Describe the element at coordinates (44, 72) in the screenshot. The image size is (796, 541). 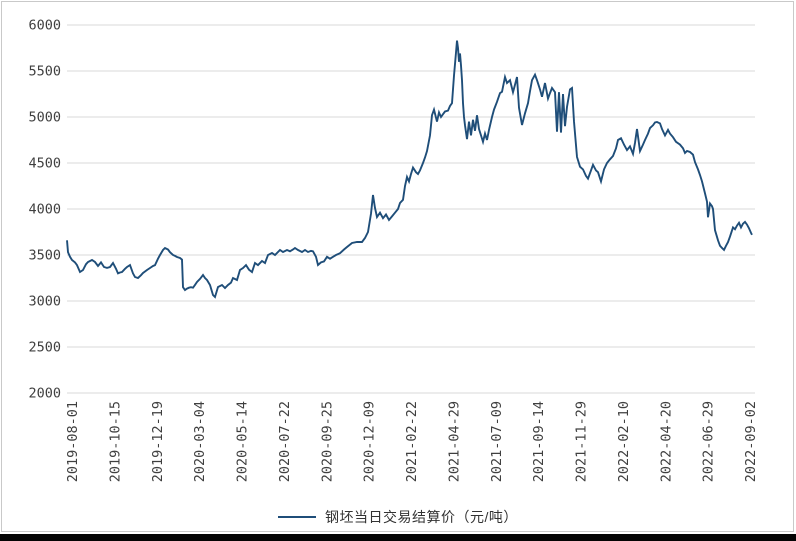
I see `y-axis-tick-label: 5500` at that location.